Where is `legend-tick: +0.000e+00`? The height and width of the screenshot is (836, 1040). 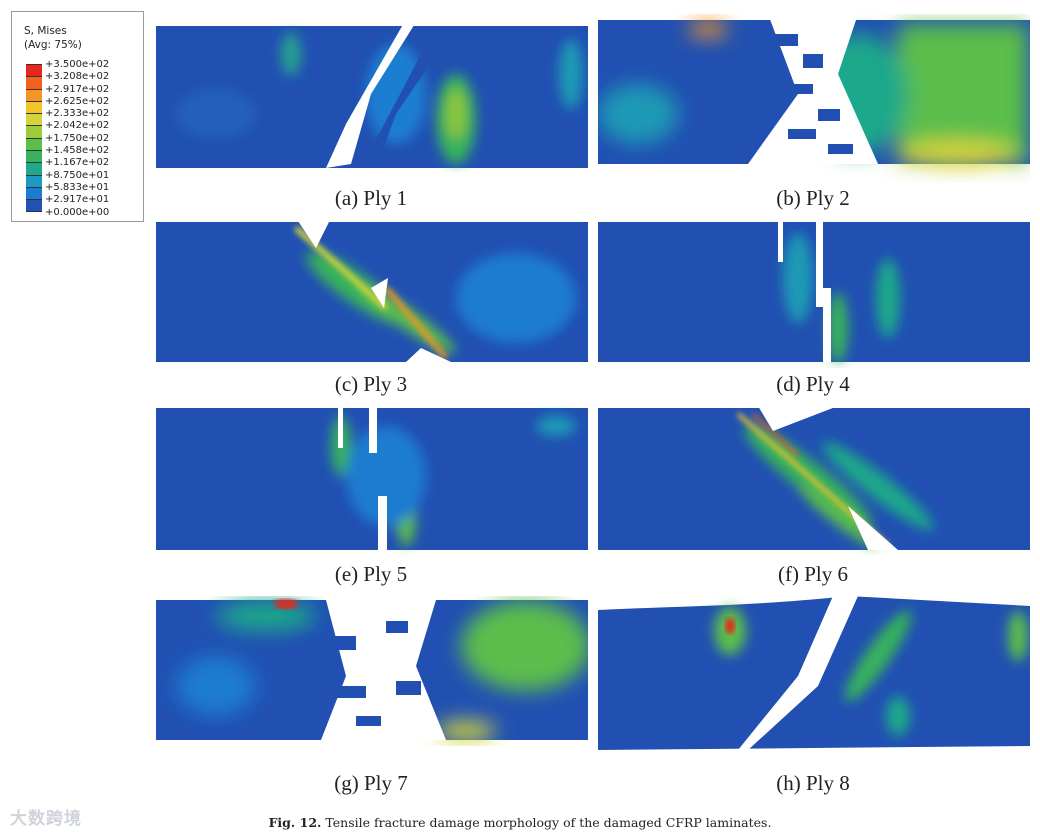 legend-tick: +0.000e+00 is located at coordinates (77, 212).